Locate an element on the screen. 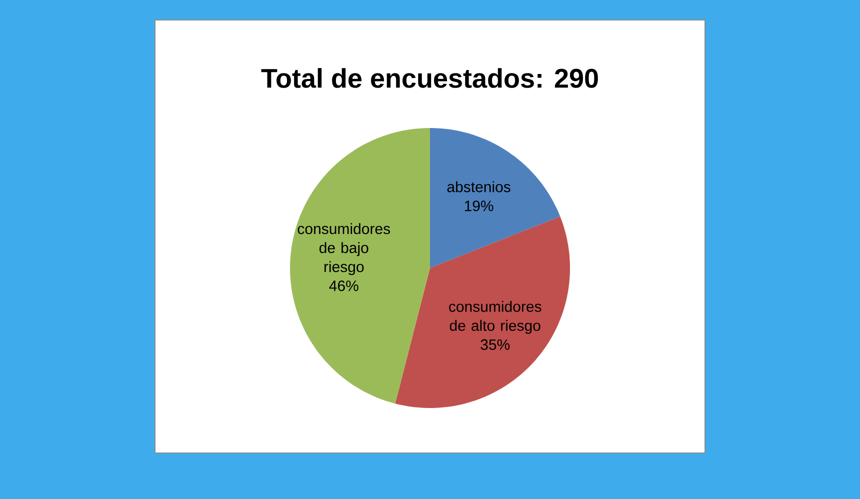 This screenshot has height=499, width=860. data-label: 35% is located at coordinates (495, 344).